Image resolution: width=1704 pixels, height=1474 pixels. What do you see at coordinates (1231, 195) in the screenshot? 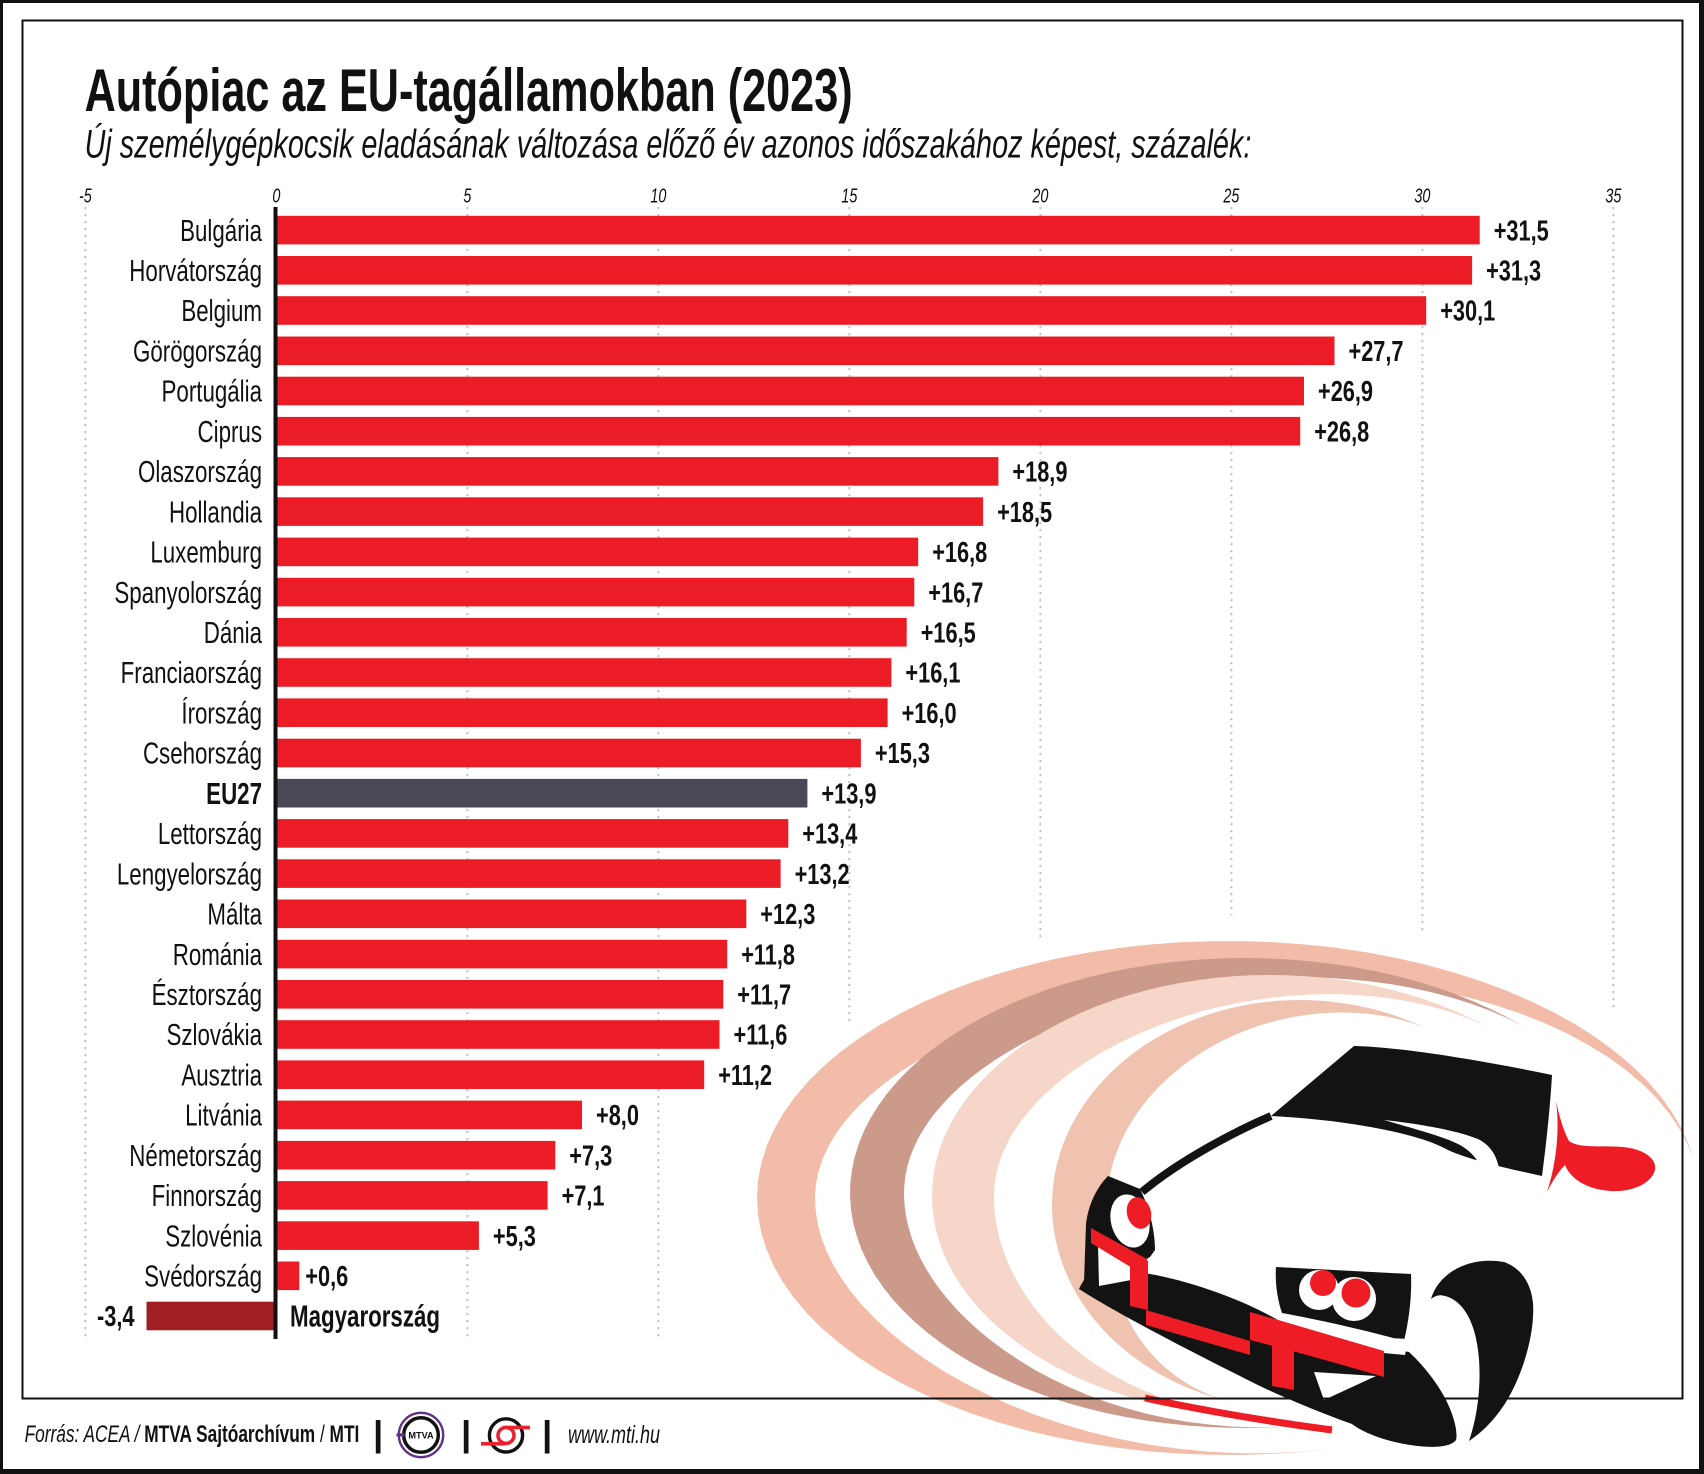
I see `svg-text: 25` at bounding box center [1231, 195].